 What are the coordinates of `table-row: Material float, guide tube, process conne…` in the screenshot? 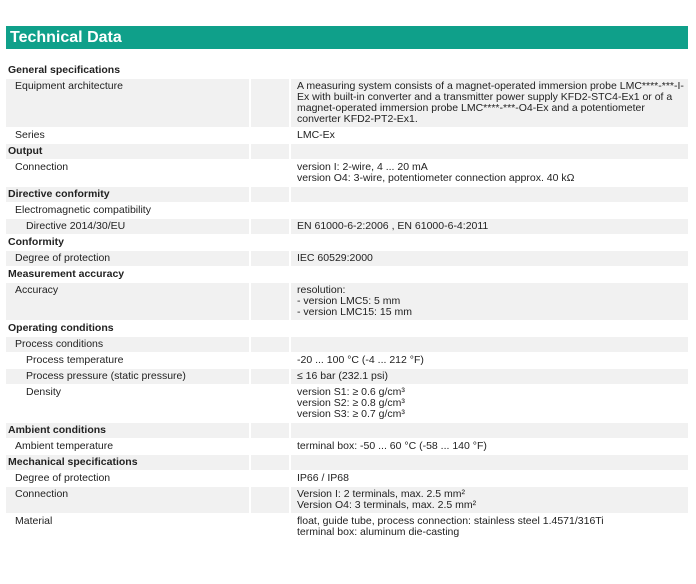 It's located at (347, 527).